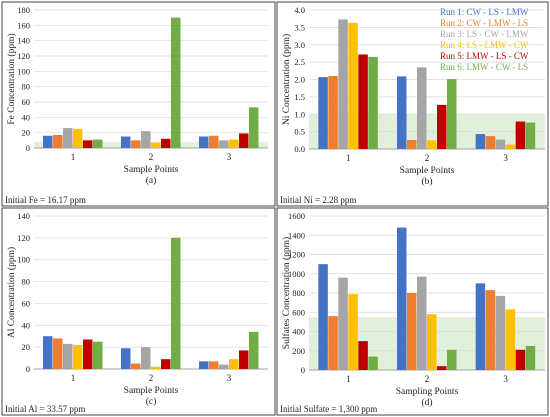  Describe the element at coordinates (299, 97) in the screenshot. I see `y-tick-label: 1.5` at that location.